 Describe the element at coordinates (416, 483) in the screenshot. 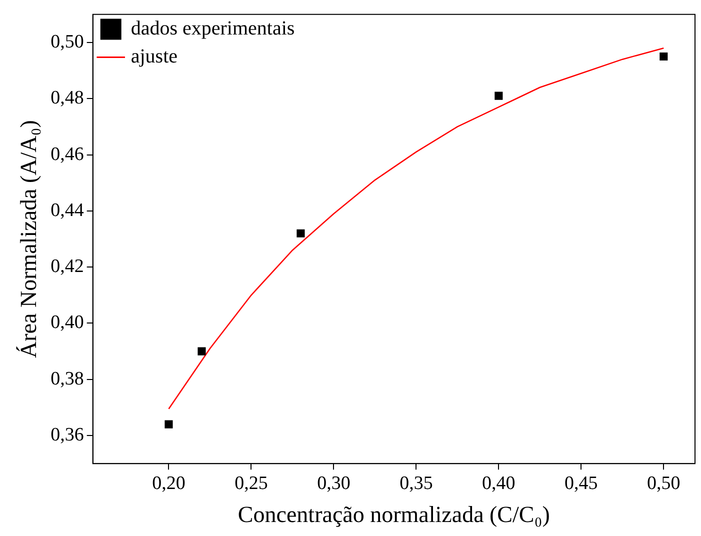

I see `x-tick-label: 0,35` at that location.